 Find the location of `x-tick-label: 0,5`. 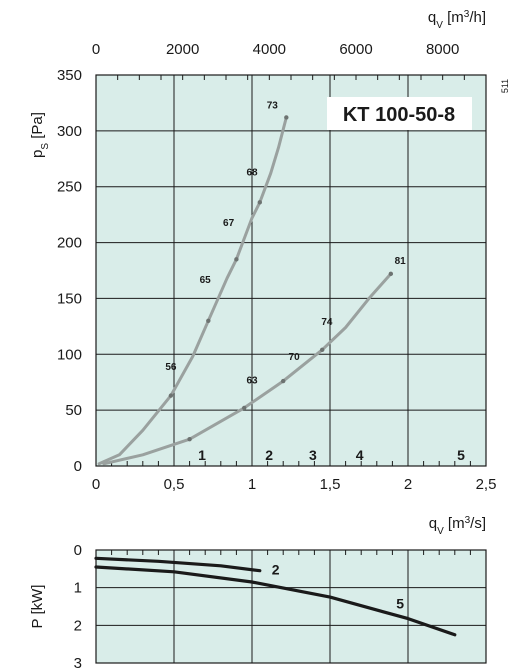

x-tick-label: 0,5 is located at coordinates (174, 484).